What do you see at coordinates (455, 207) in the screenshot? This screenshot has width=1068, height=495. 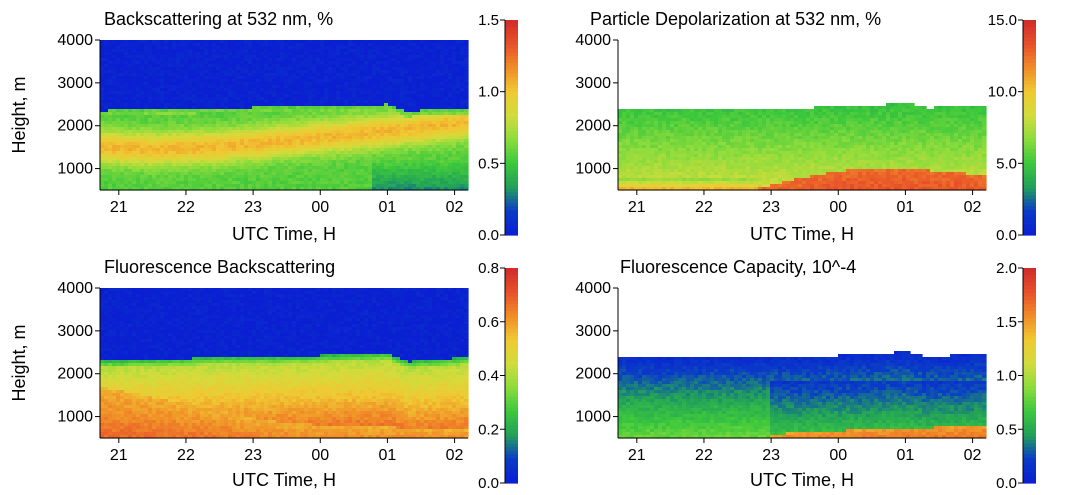 I see `x-tick-label: 02` at bounding box center [455, 207].